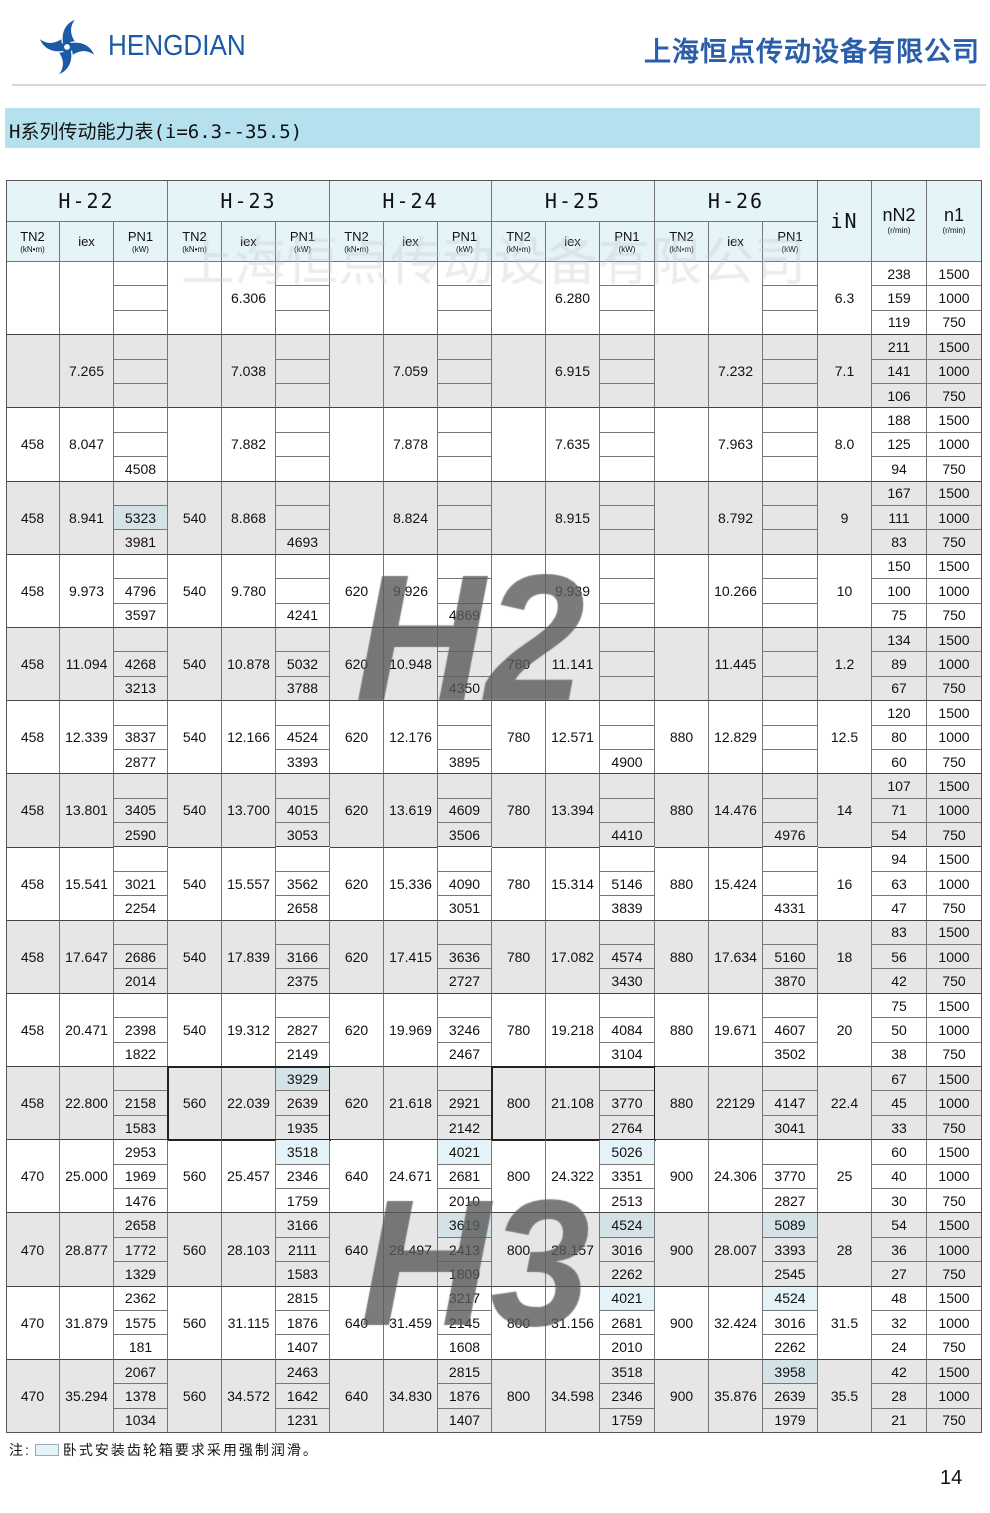 Image resolution: width=990 pixels, height=1513 pixels. Describe the element at coordinates (195, 1250) in the screenshot. I see `tn2-cell: 560` at that location.